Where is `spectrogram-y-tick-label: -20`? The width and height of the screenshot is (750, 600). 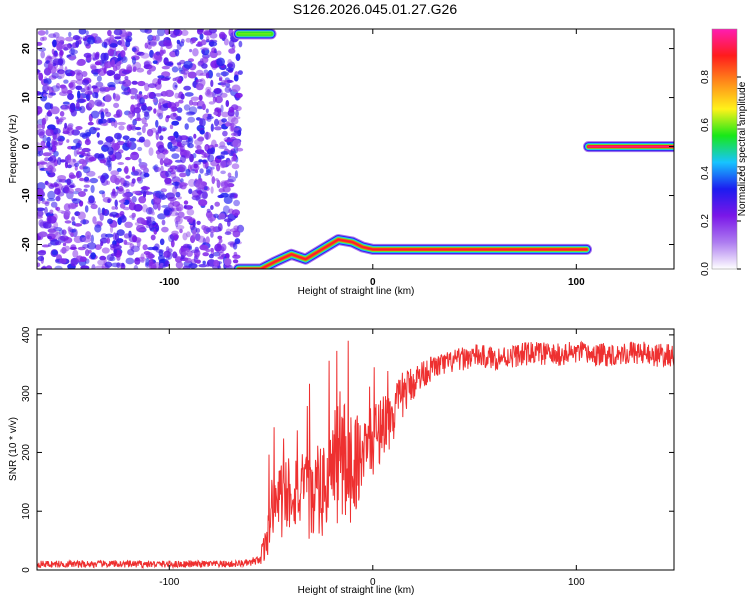
spectrogram-y-tick-label: -20 is located at coordinates (26, 244).